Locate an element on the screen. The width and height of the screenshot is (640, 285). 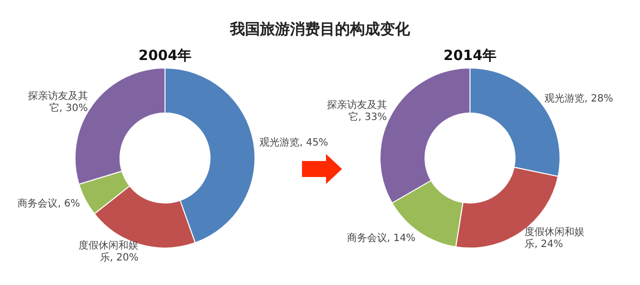
slice-label: 商务会议, 14% is located at coordinates (381, 238).